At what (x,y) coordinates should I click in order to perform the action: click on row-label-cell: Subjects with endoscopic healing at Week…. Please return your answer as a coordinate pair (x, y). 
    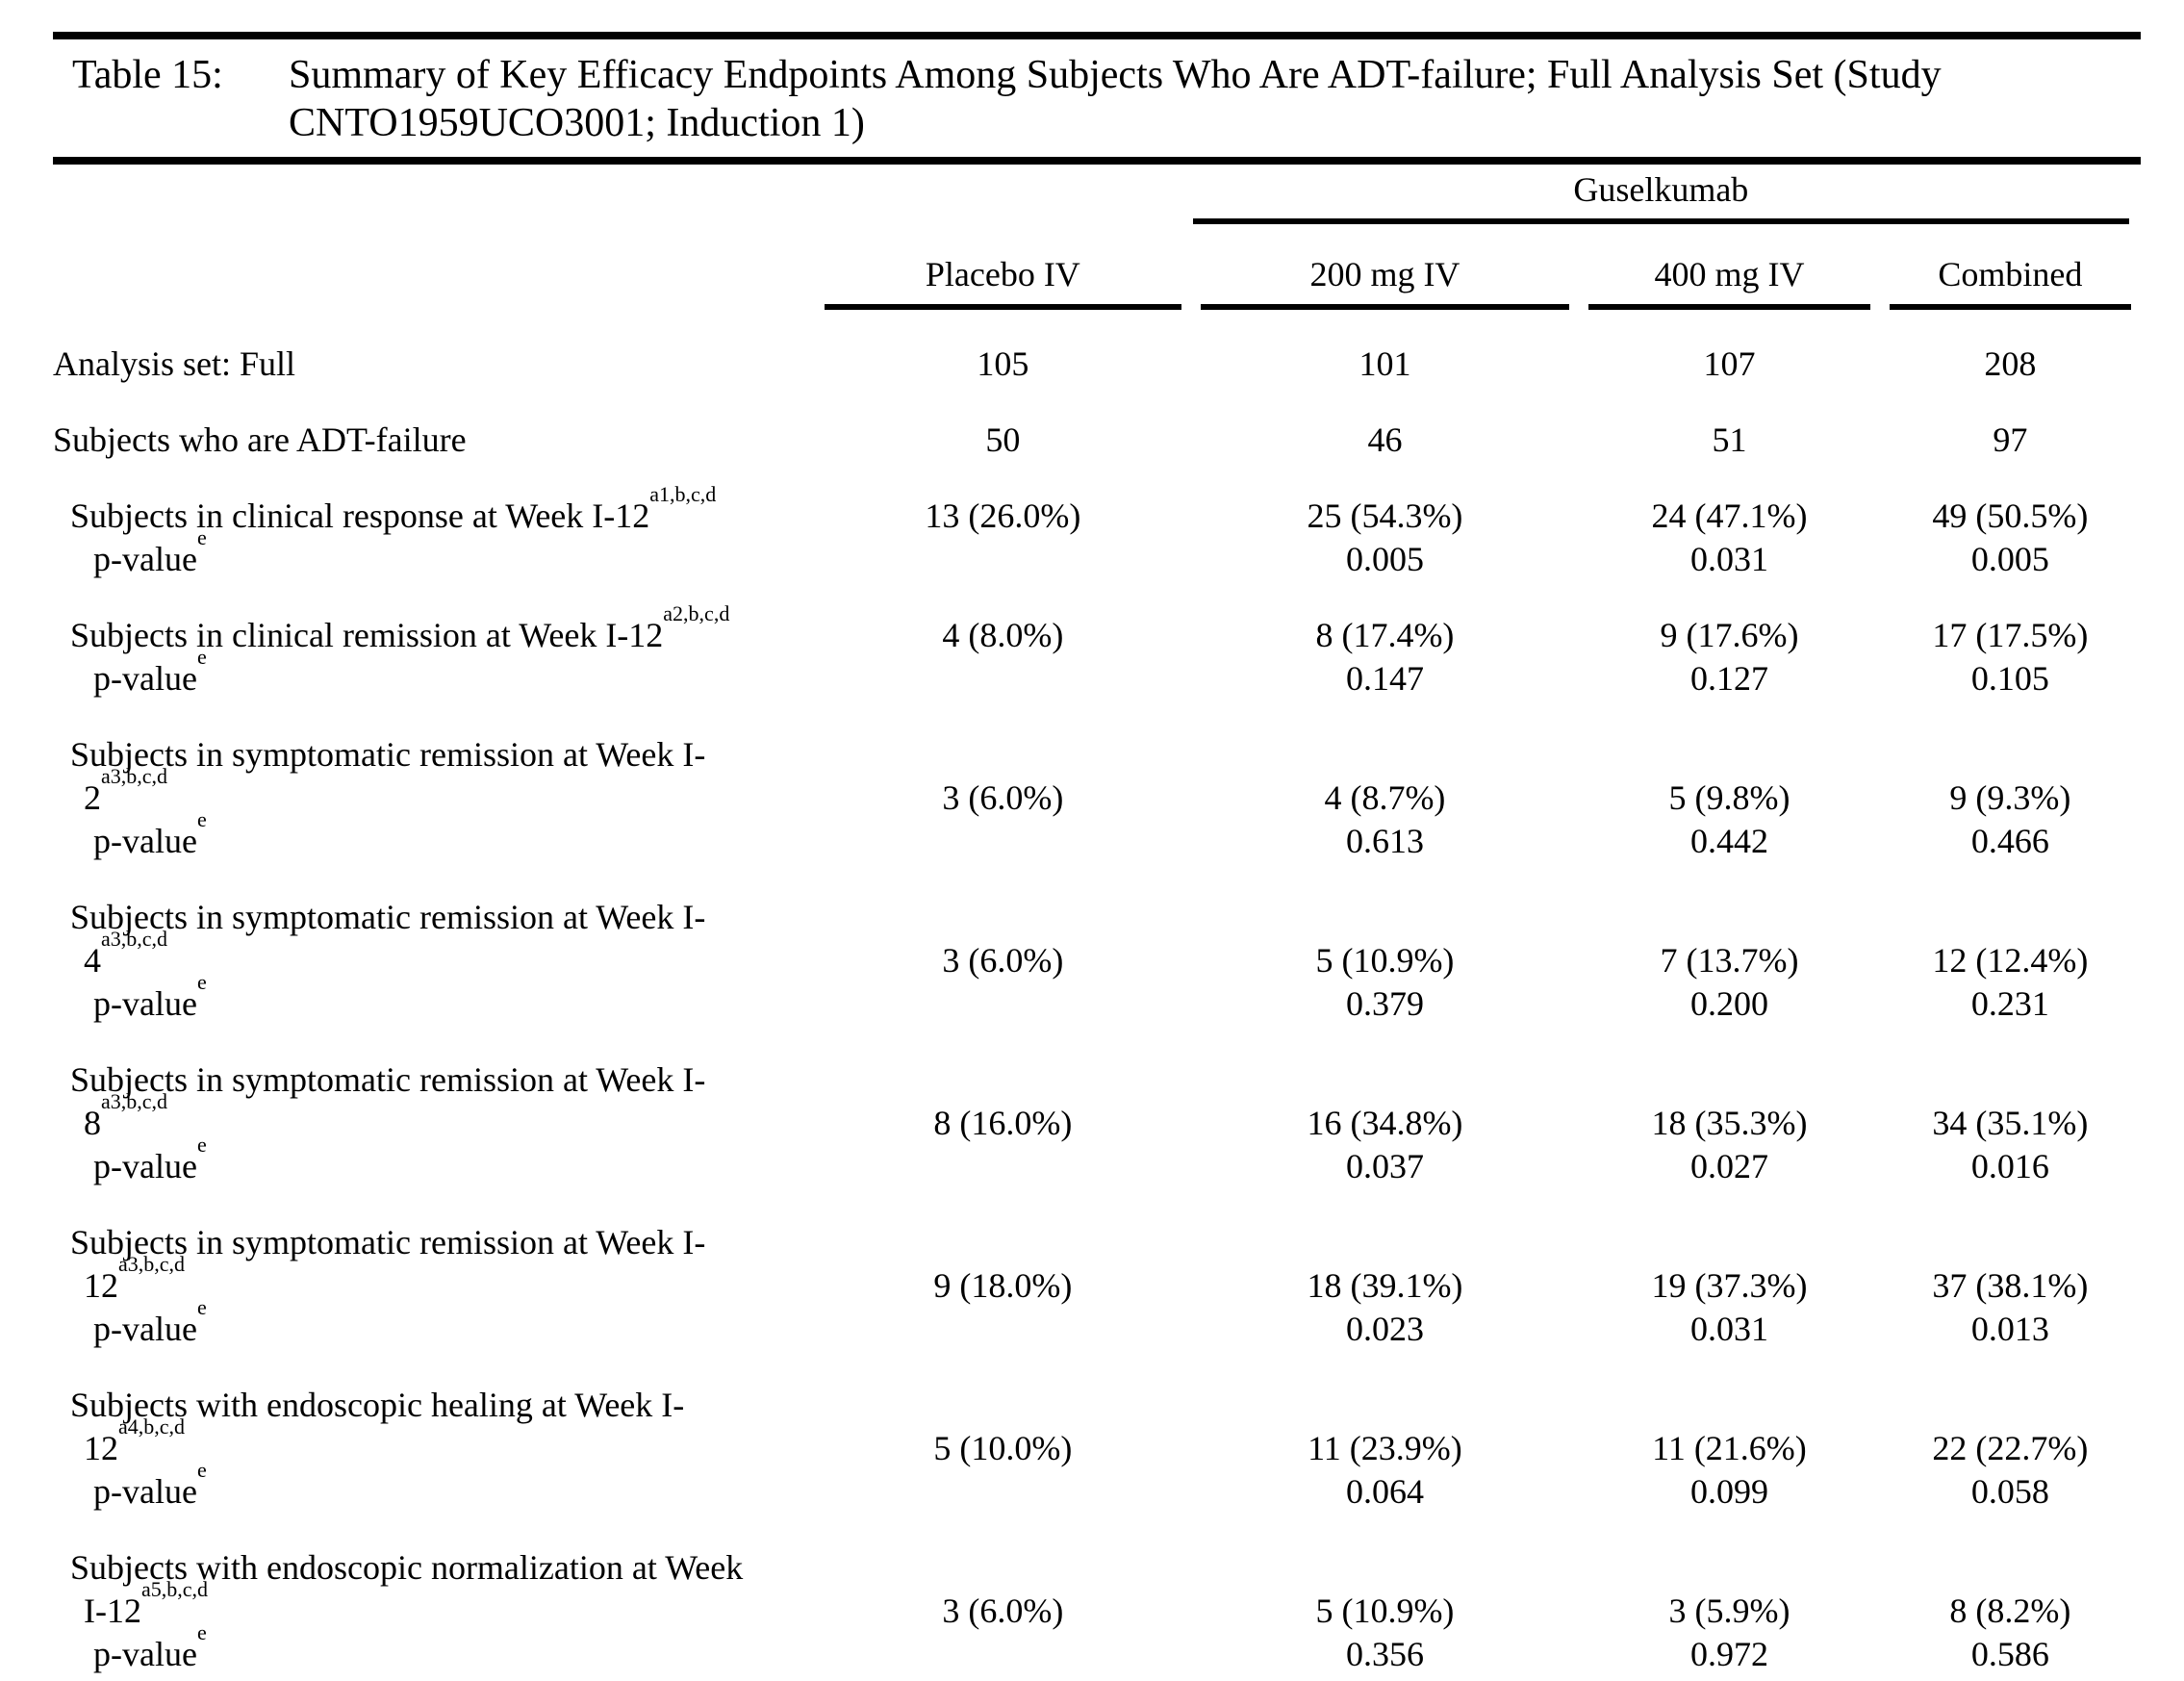
    Looking at the image, I should click on (434, 1411).